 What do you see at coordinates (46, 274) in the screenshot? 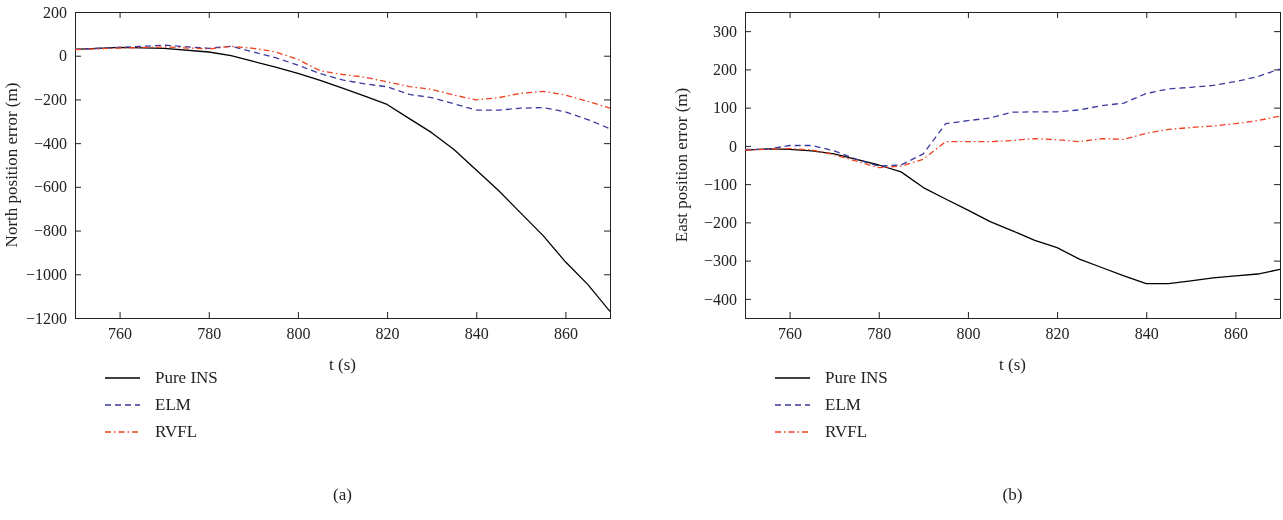
I see `y-tick-label: −1000` at bounding box center [46, 274].